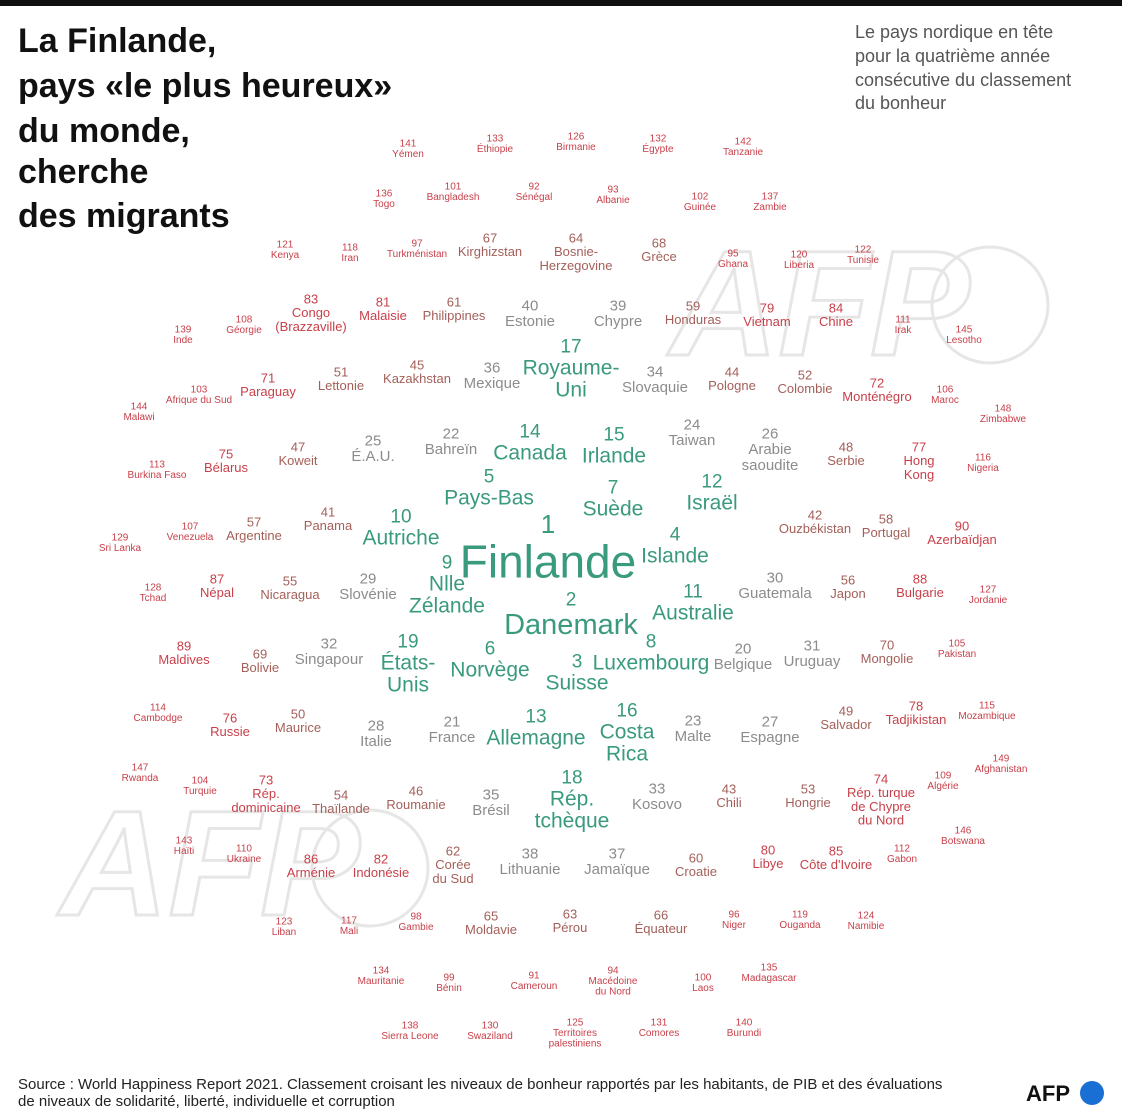 The image size is (1122, 1118). Describe the element at coordinates (495, 148) in the screenshot. I see `country-name: Éthiopie` at that location.